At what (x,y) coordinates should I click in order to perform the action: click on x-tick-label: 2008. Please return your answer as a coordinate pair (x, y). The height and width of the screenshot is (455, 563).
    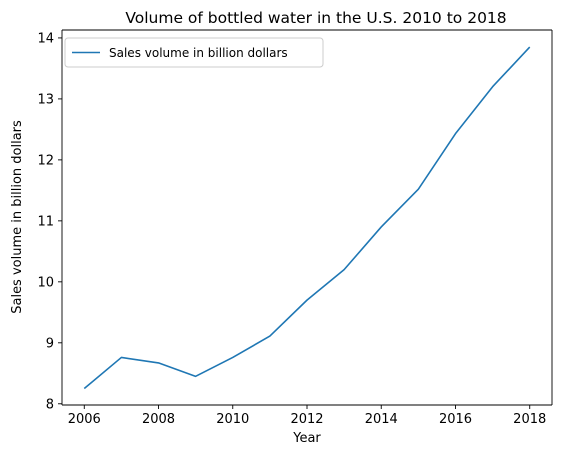
    Looking at the image, I should click on (158, 419).